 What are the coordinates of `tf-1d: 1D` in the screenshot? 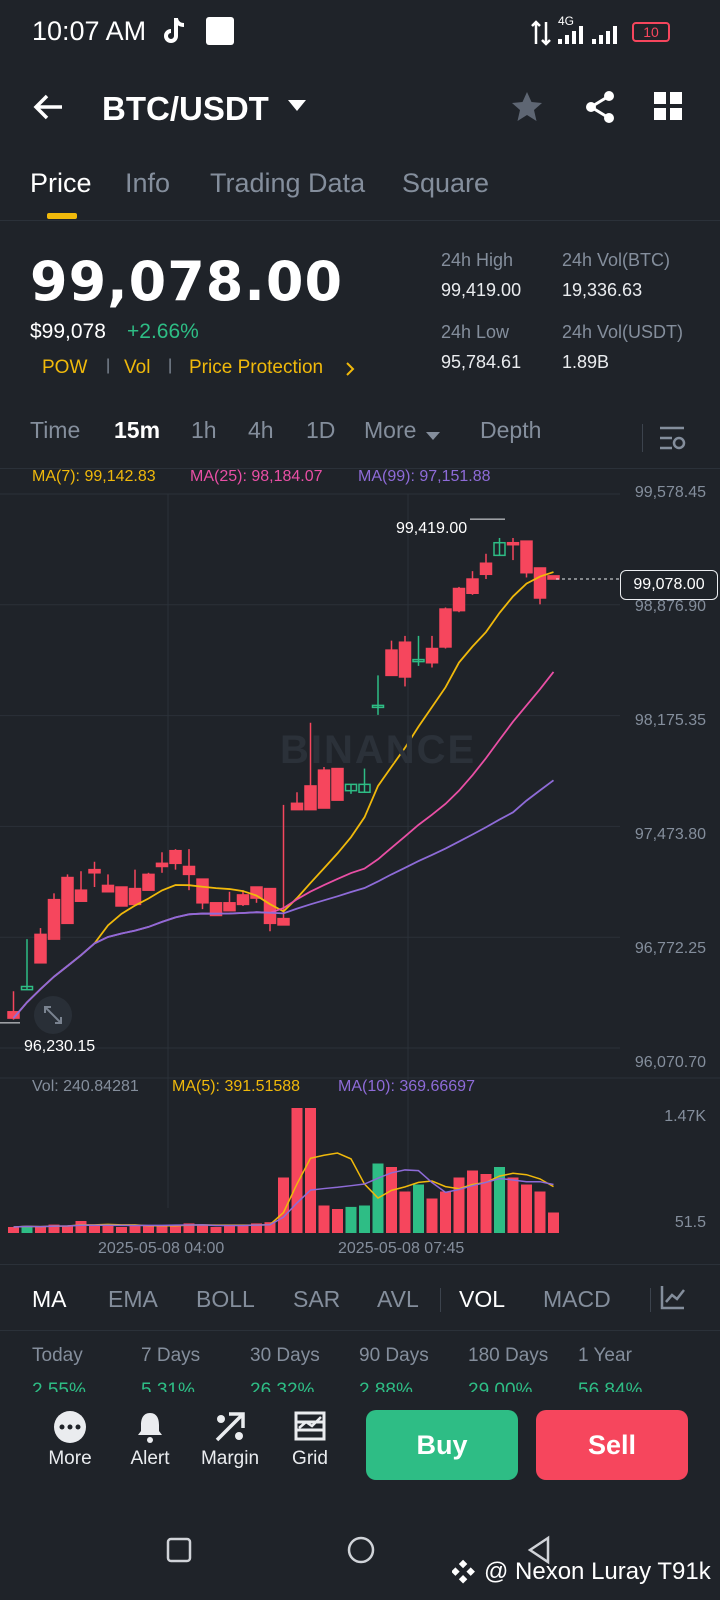 It's located at (321, 430).